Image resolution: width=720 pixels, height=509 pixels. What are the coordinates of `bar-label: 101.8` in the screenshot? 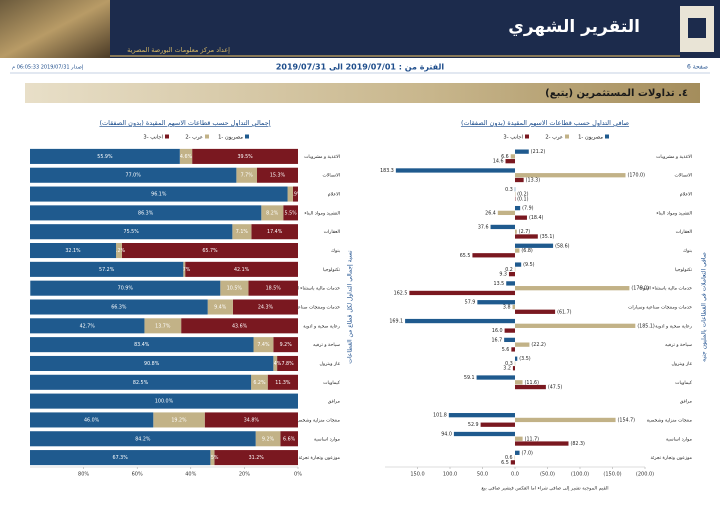 It's located at (440, 416).